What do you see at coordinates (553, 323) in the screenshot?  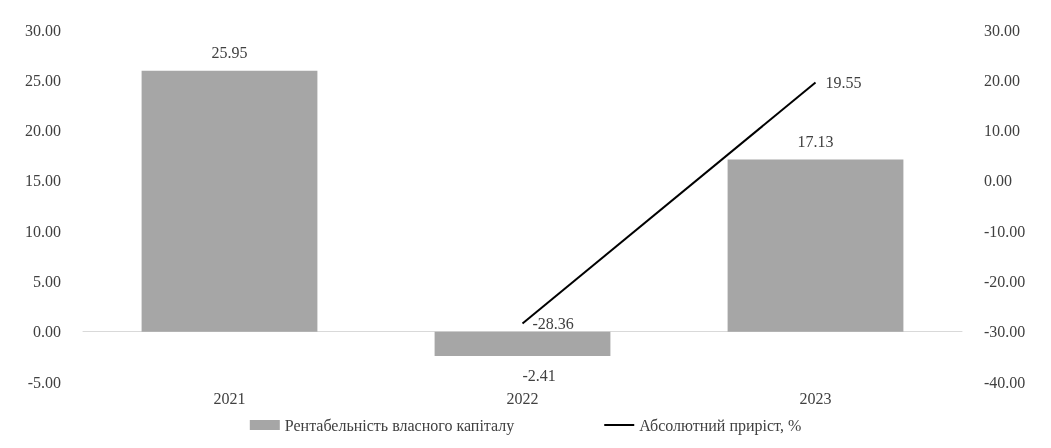 I see `data-label: -28.36` at bounding box center [553, 323].